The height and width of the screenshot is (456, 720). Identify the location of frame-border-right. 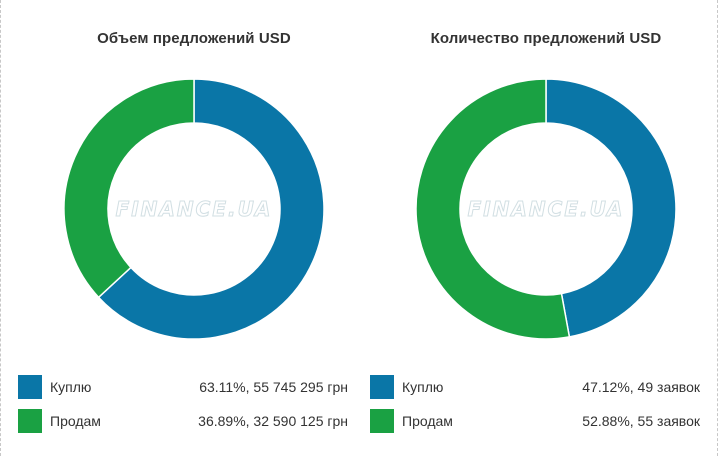
(717, 228).